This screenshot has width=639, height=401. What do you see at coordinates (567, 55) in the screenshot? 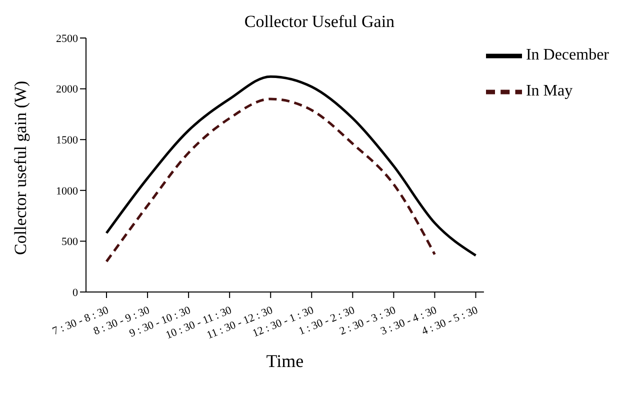
I see `legend-label: In December` at bounding box center [567, 55].